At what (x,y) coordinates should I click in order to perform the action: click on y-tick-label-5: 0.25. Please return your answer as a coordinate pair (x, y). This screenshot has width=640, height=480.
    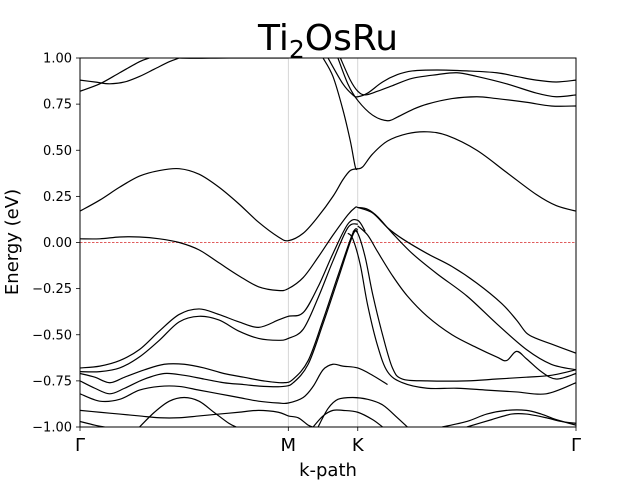
    Looking at the image, I should click on (57, 197).